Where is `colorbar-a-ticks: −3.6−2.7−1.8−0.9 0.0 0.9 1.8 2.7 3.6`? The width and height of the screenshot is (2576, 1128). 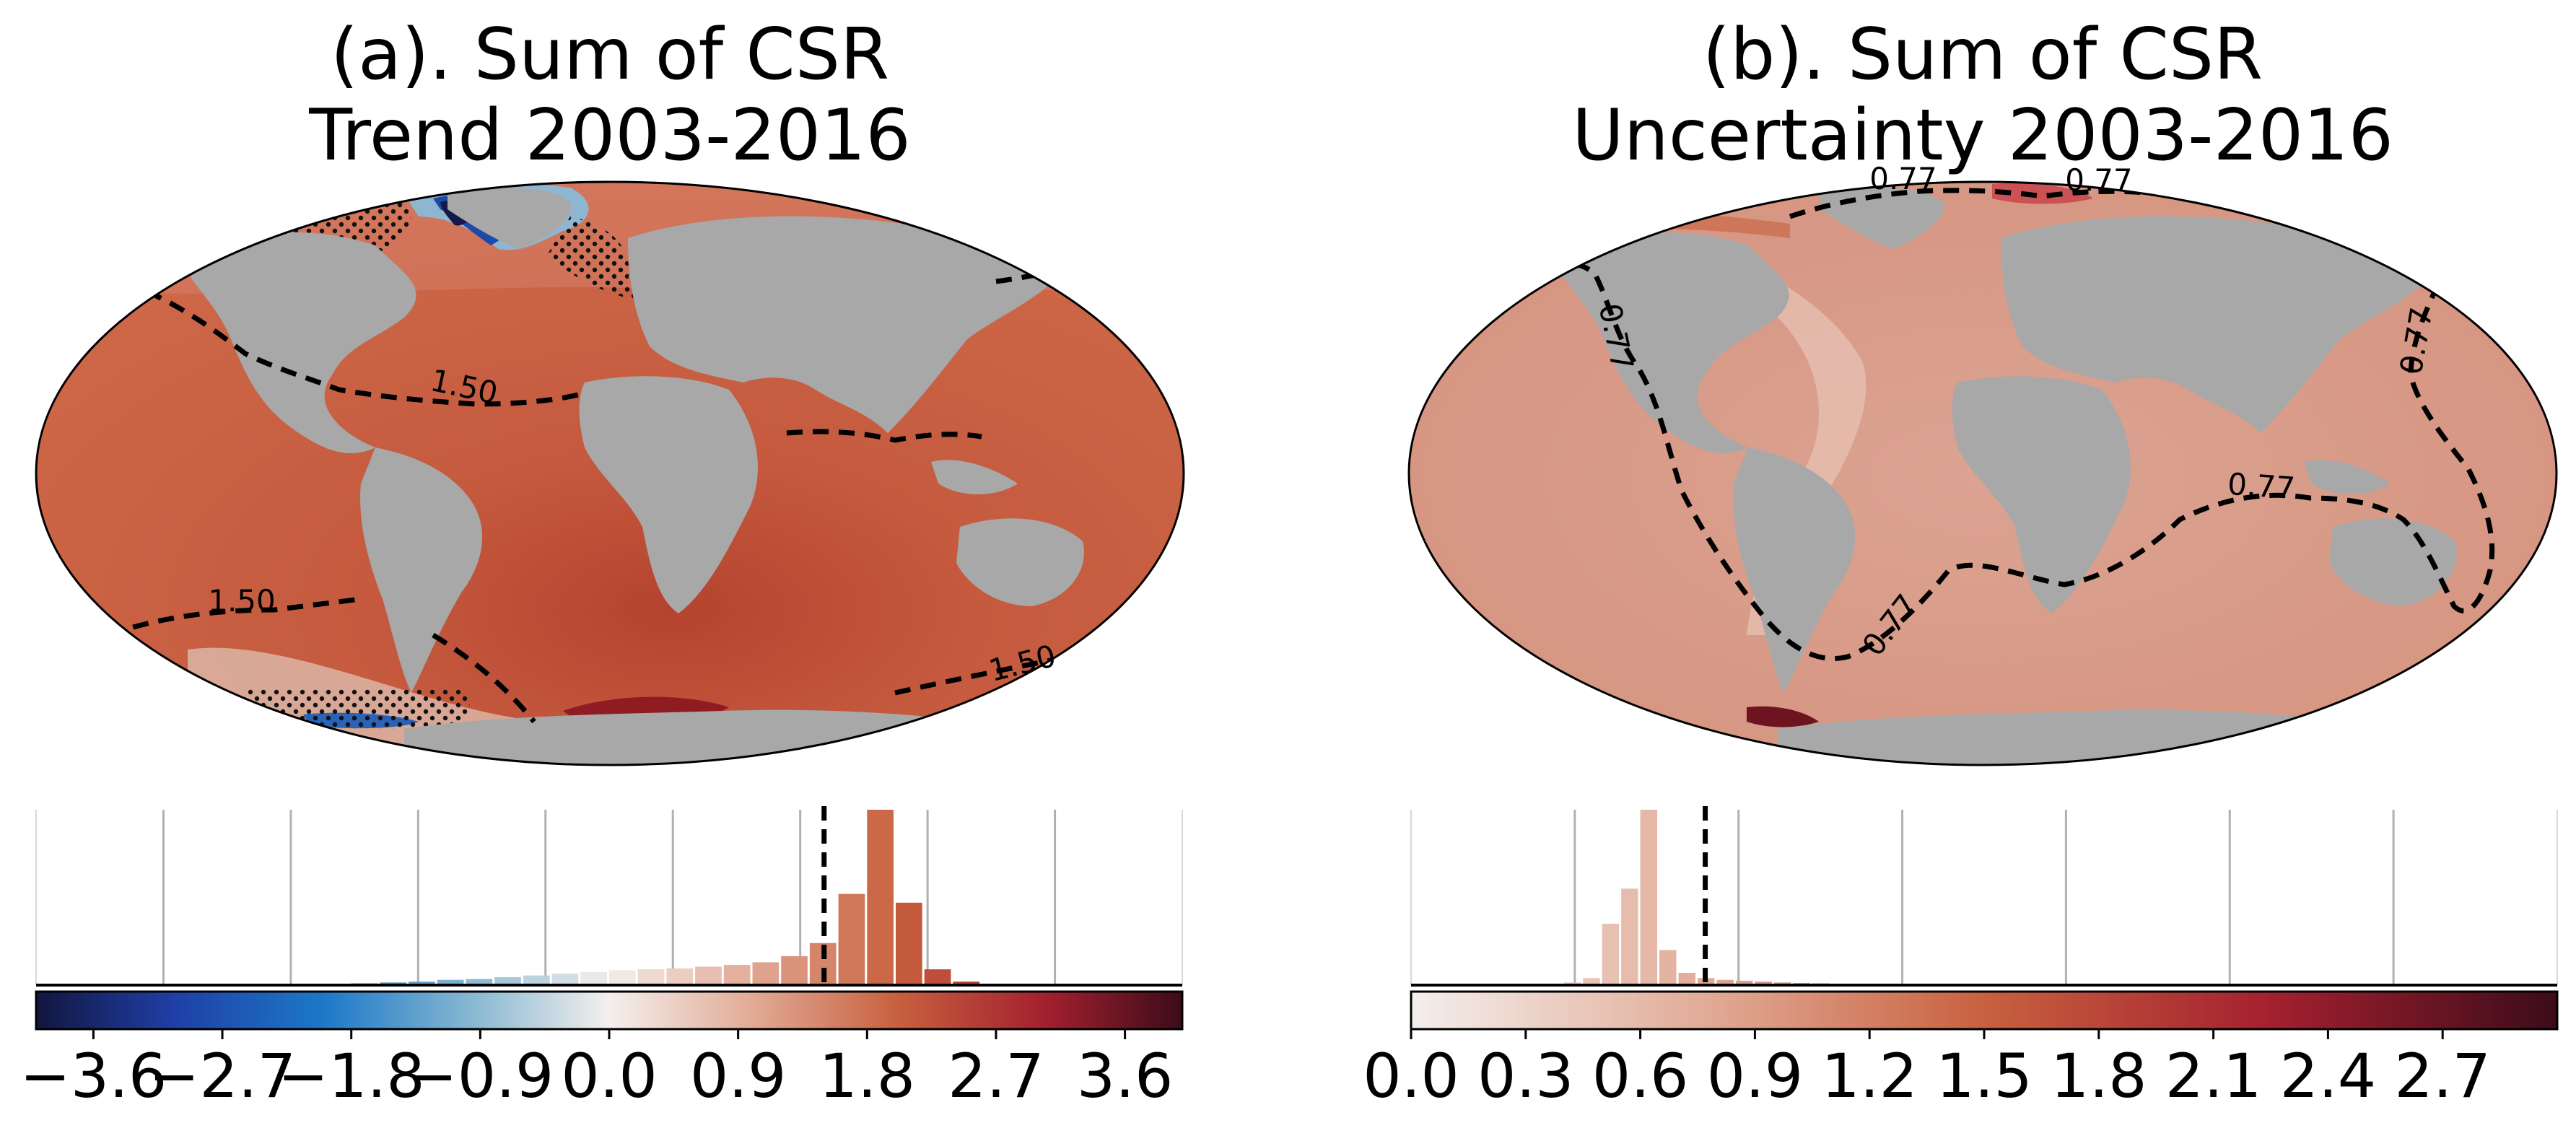
colorbar-a-ticks: −3.6−2.7−1.8−0.9 0.0 0.9 1.8 2.7 3.6 is located at coordinates (596, 1070).